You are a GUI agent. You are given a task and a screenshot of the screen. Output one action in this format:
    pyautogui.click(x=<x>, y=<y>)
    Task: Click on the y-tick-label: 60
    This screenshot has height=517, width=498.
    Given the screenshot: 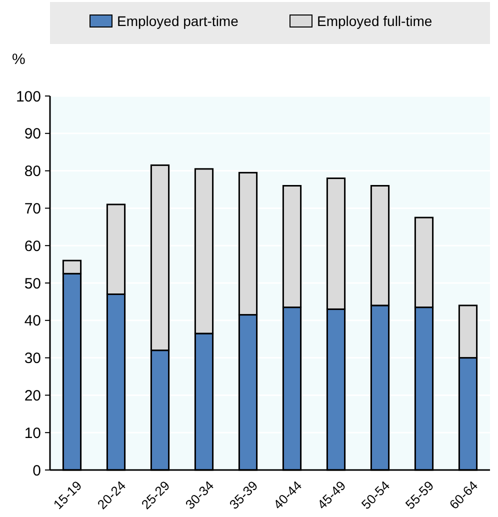 What is the action you would take?
    pyautogui.click(x=32, y=246)
    